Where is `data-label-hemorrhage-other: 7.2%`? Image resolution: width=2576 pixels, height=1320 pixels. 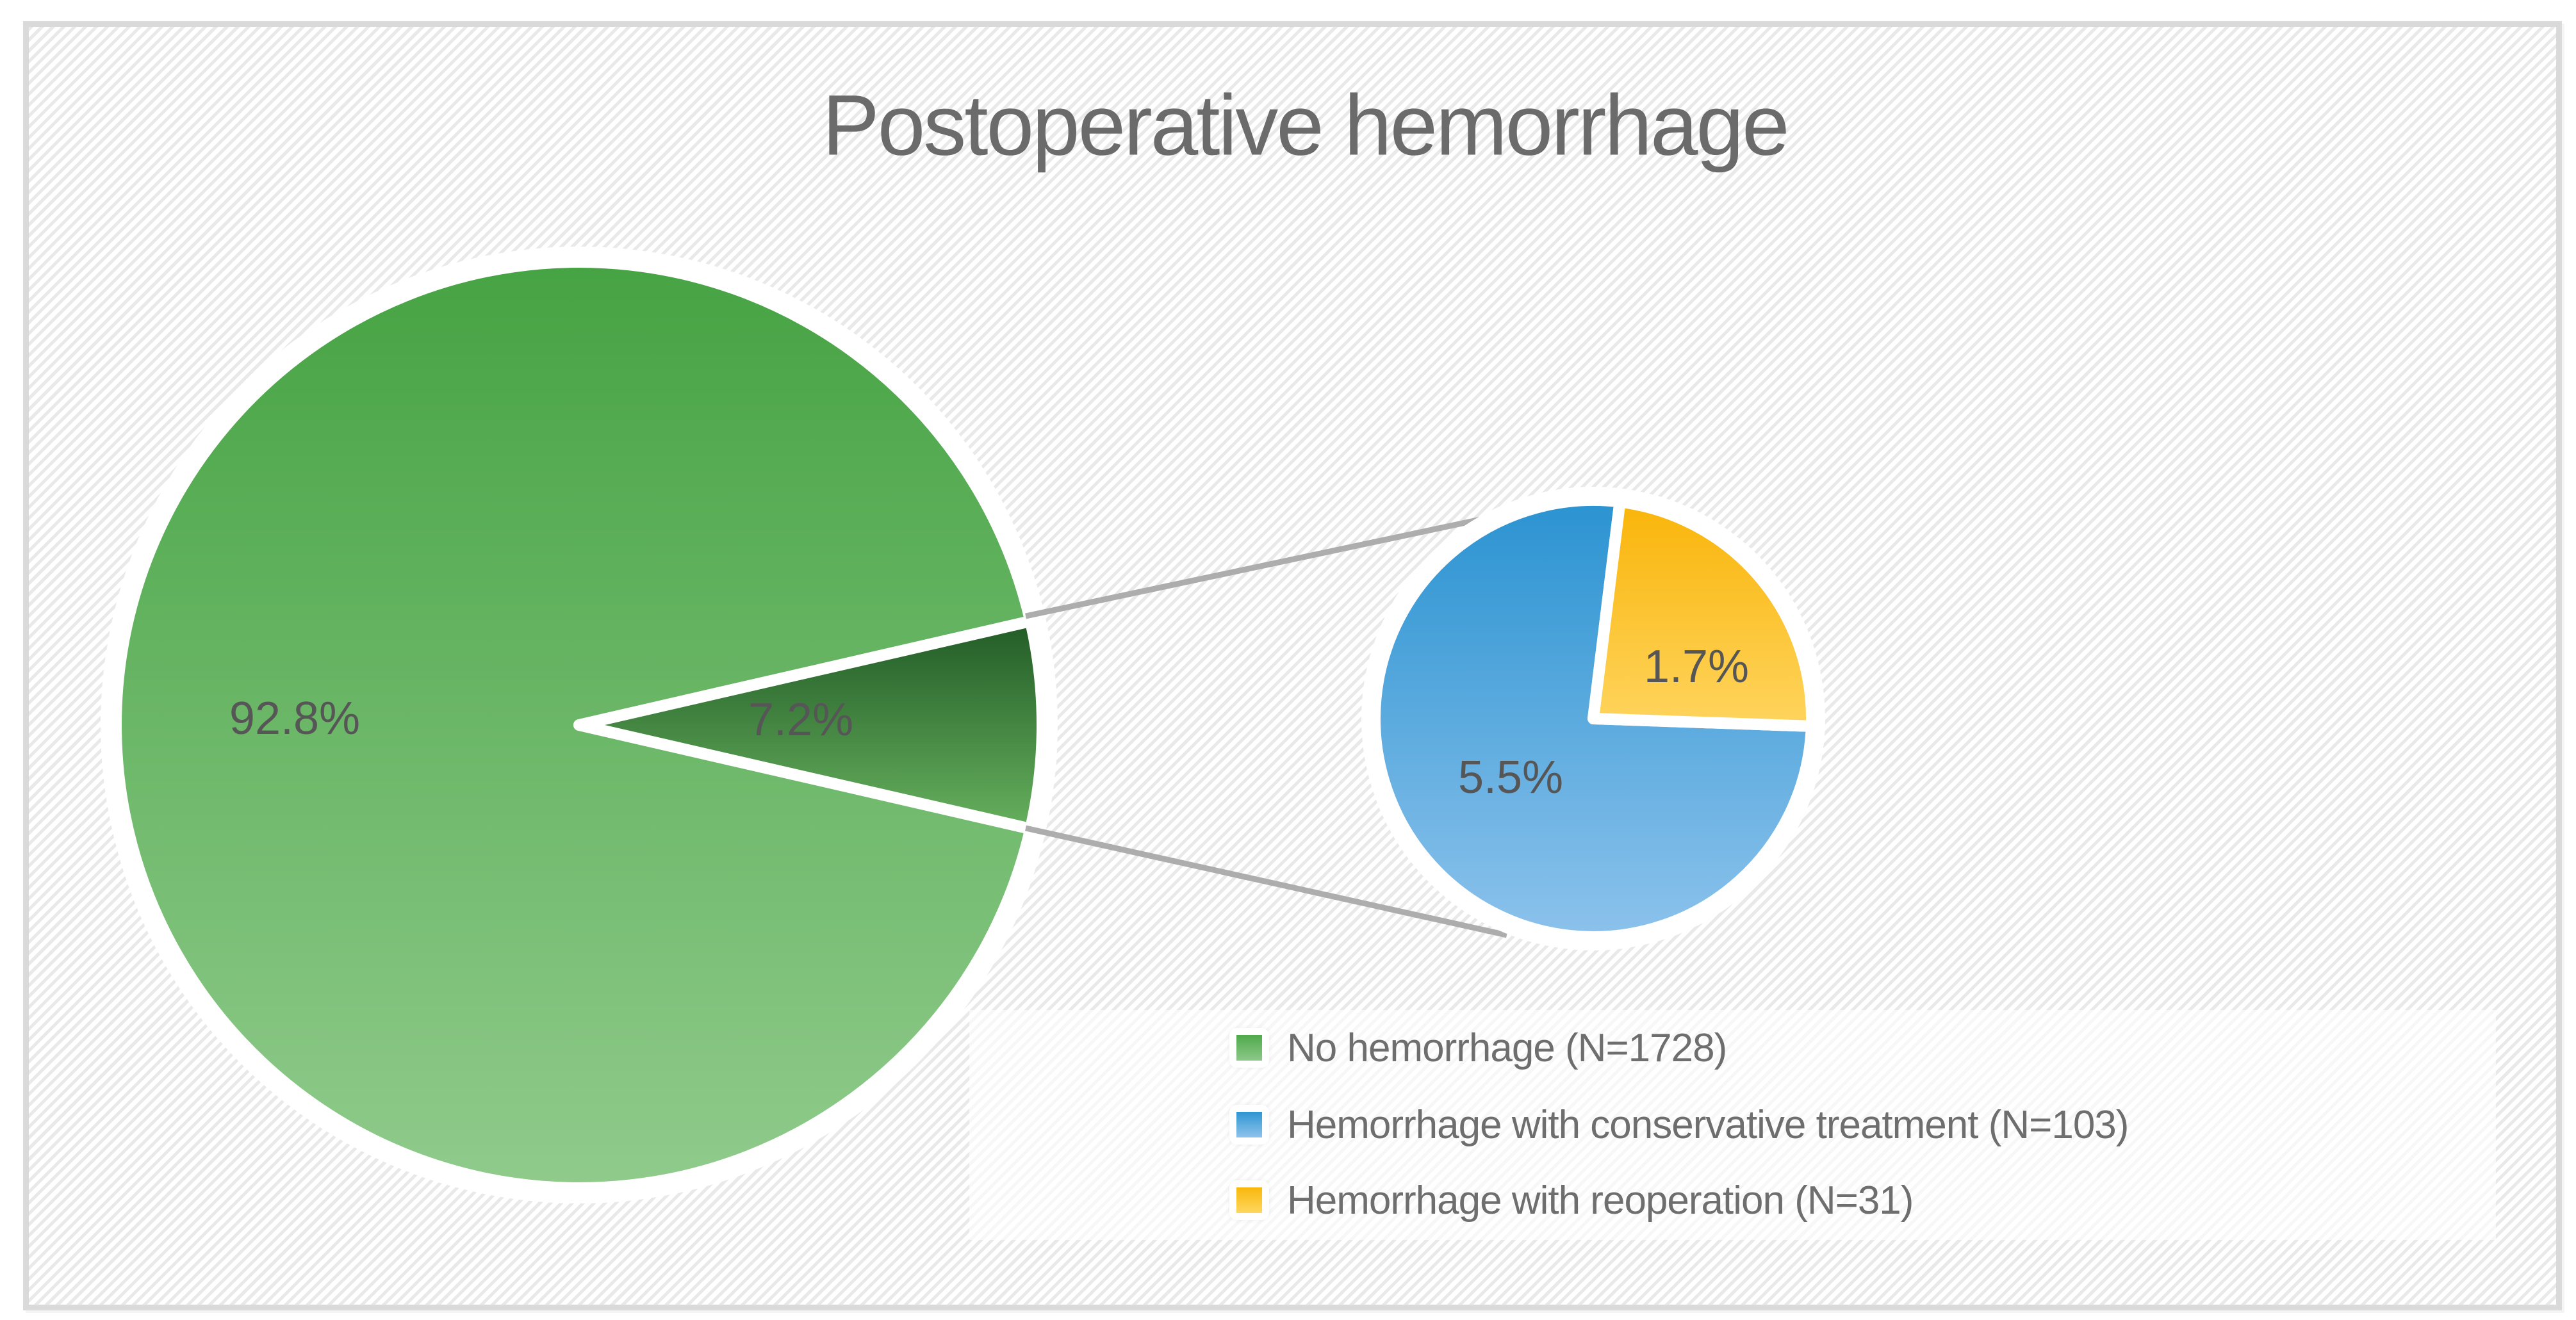
data-label-hemorrhage-other: 7.2% is located at coordinates (801, 720).